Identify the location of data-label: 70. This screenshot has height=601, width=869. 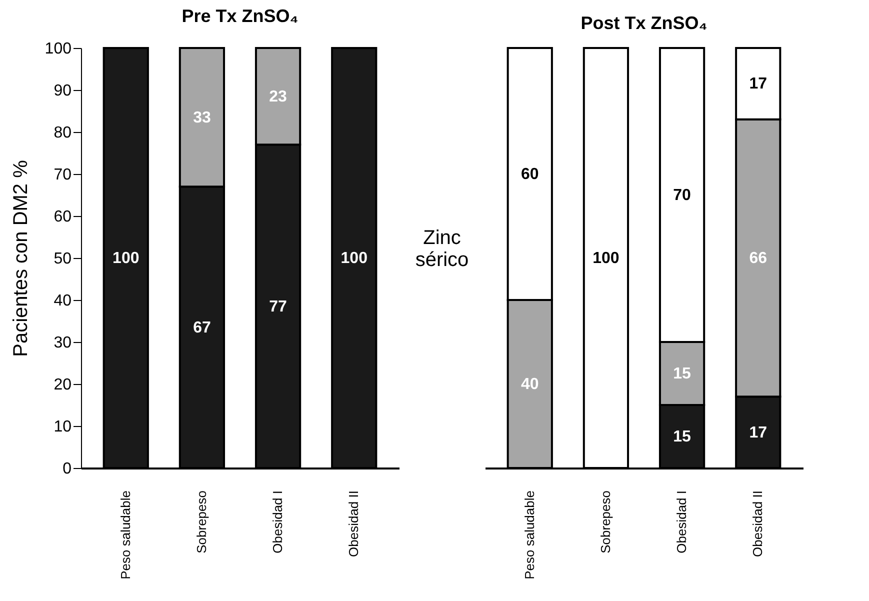
(682, 195).